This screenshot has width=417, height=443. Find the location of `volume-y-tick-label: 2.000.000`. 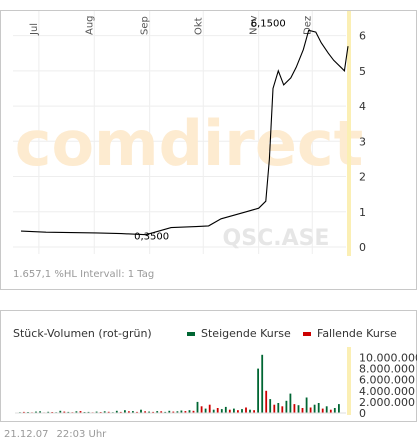

volume-y-tick-label: 2.000.000 is located at coordinates (387, 402).